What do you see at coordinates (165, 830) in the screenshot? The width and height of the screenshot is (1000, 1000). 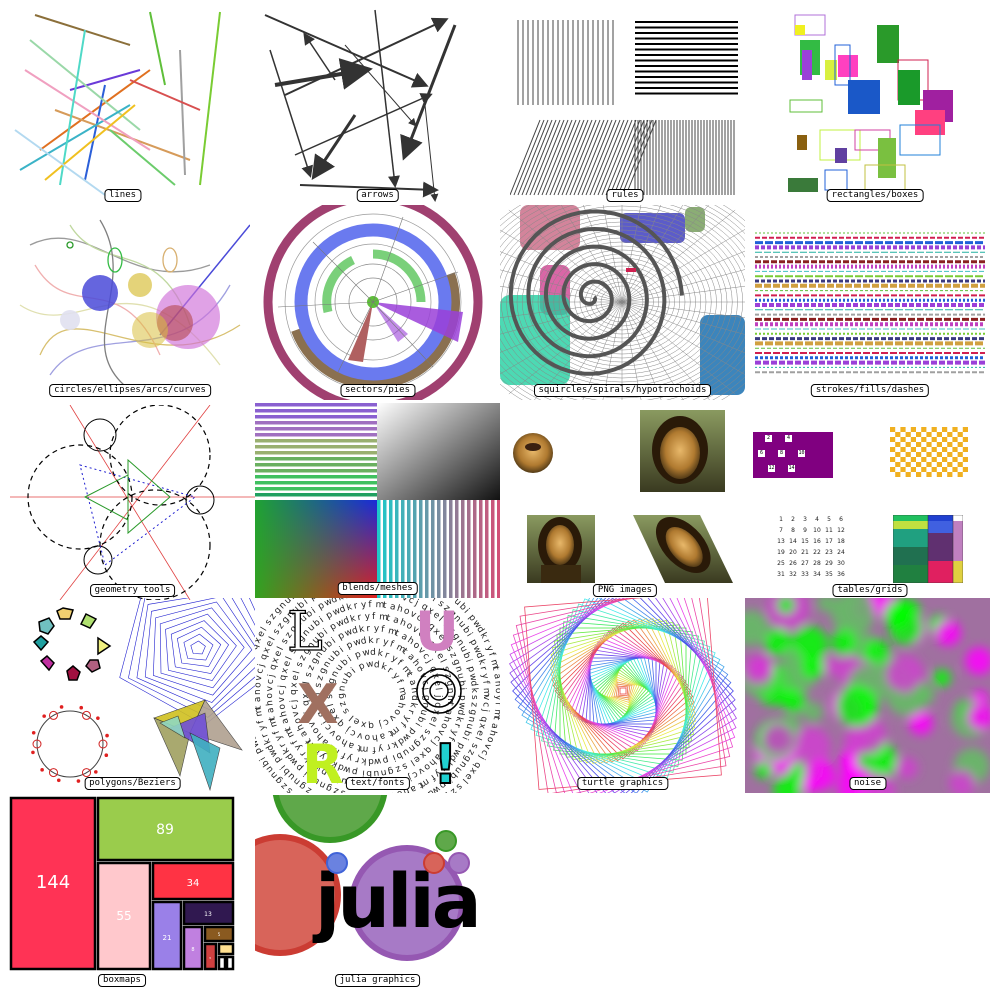 I see `boxmap-label-89: 89` at bounding box center [165, 830].